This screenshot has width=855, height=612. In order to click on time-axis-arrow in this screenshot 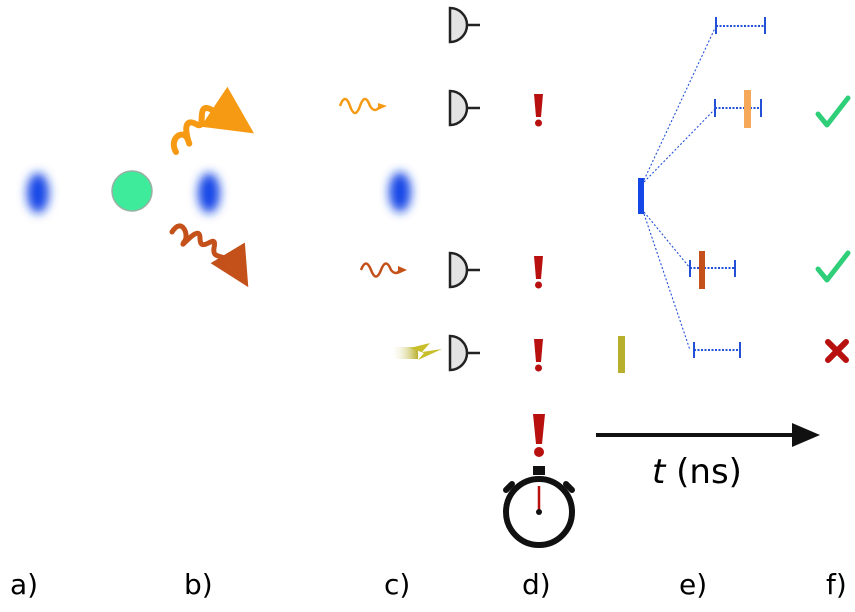, I will do `click(708, 435)`.